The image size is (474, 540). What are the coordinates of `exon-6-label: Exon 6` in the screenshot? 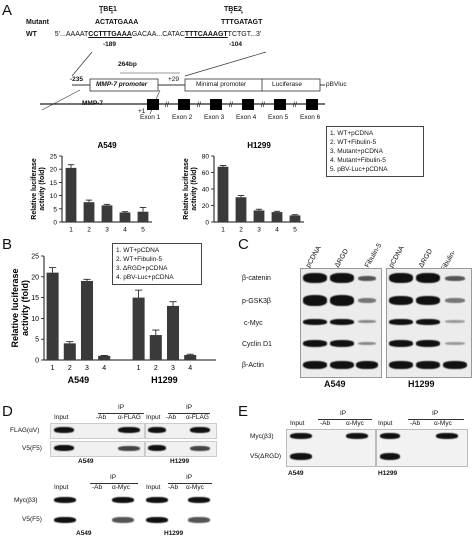 It's located at (310, 117).